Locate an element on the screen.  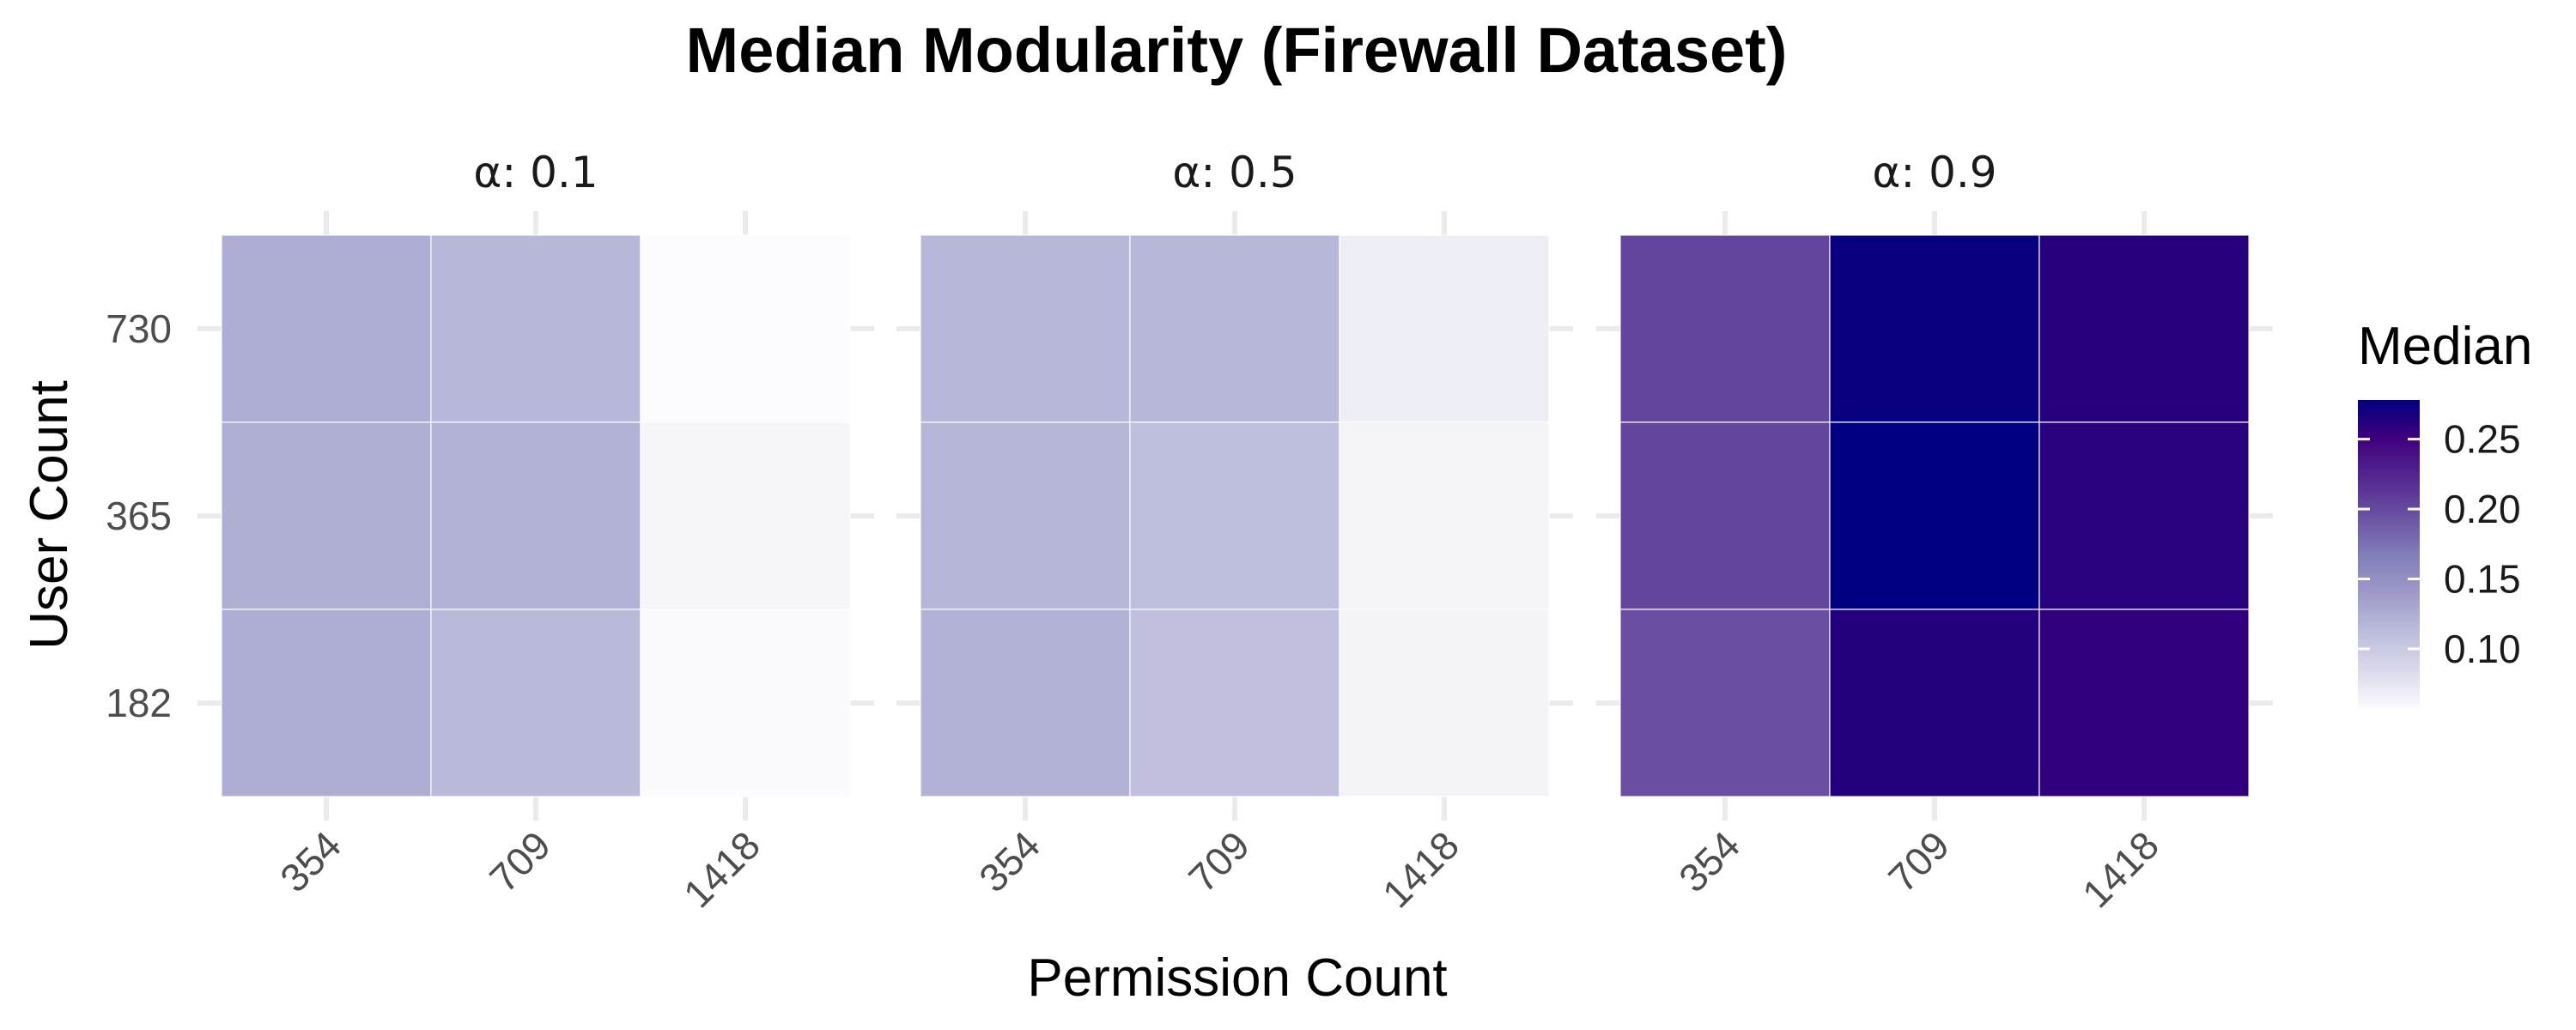
legend-tick-label: 0.20 is located at coordinates (2482, 509).